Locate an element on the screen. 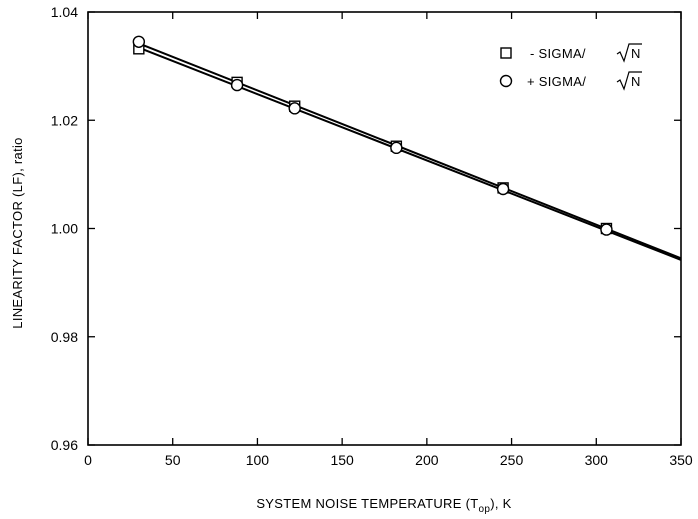 The height and width of the screenshot is (519, 698). x-tick-label: 0 is located at coordinates (88, 460).